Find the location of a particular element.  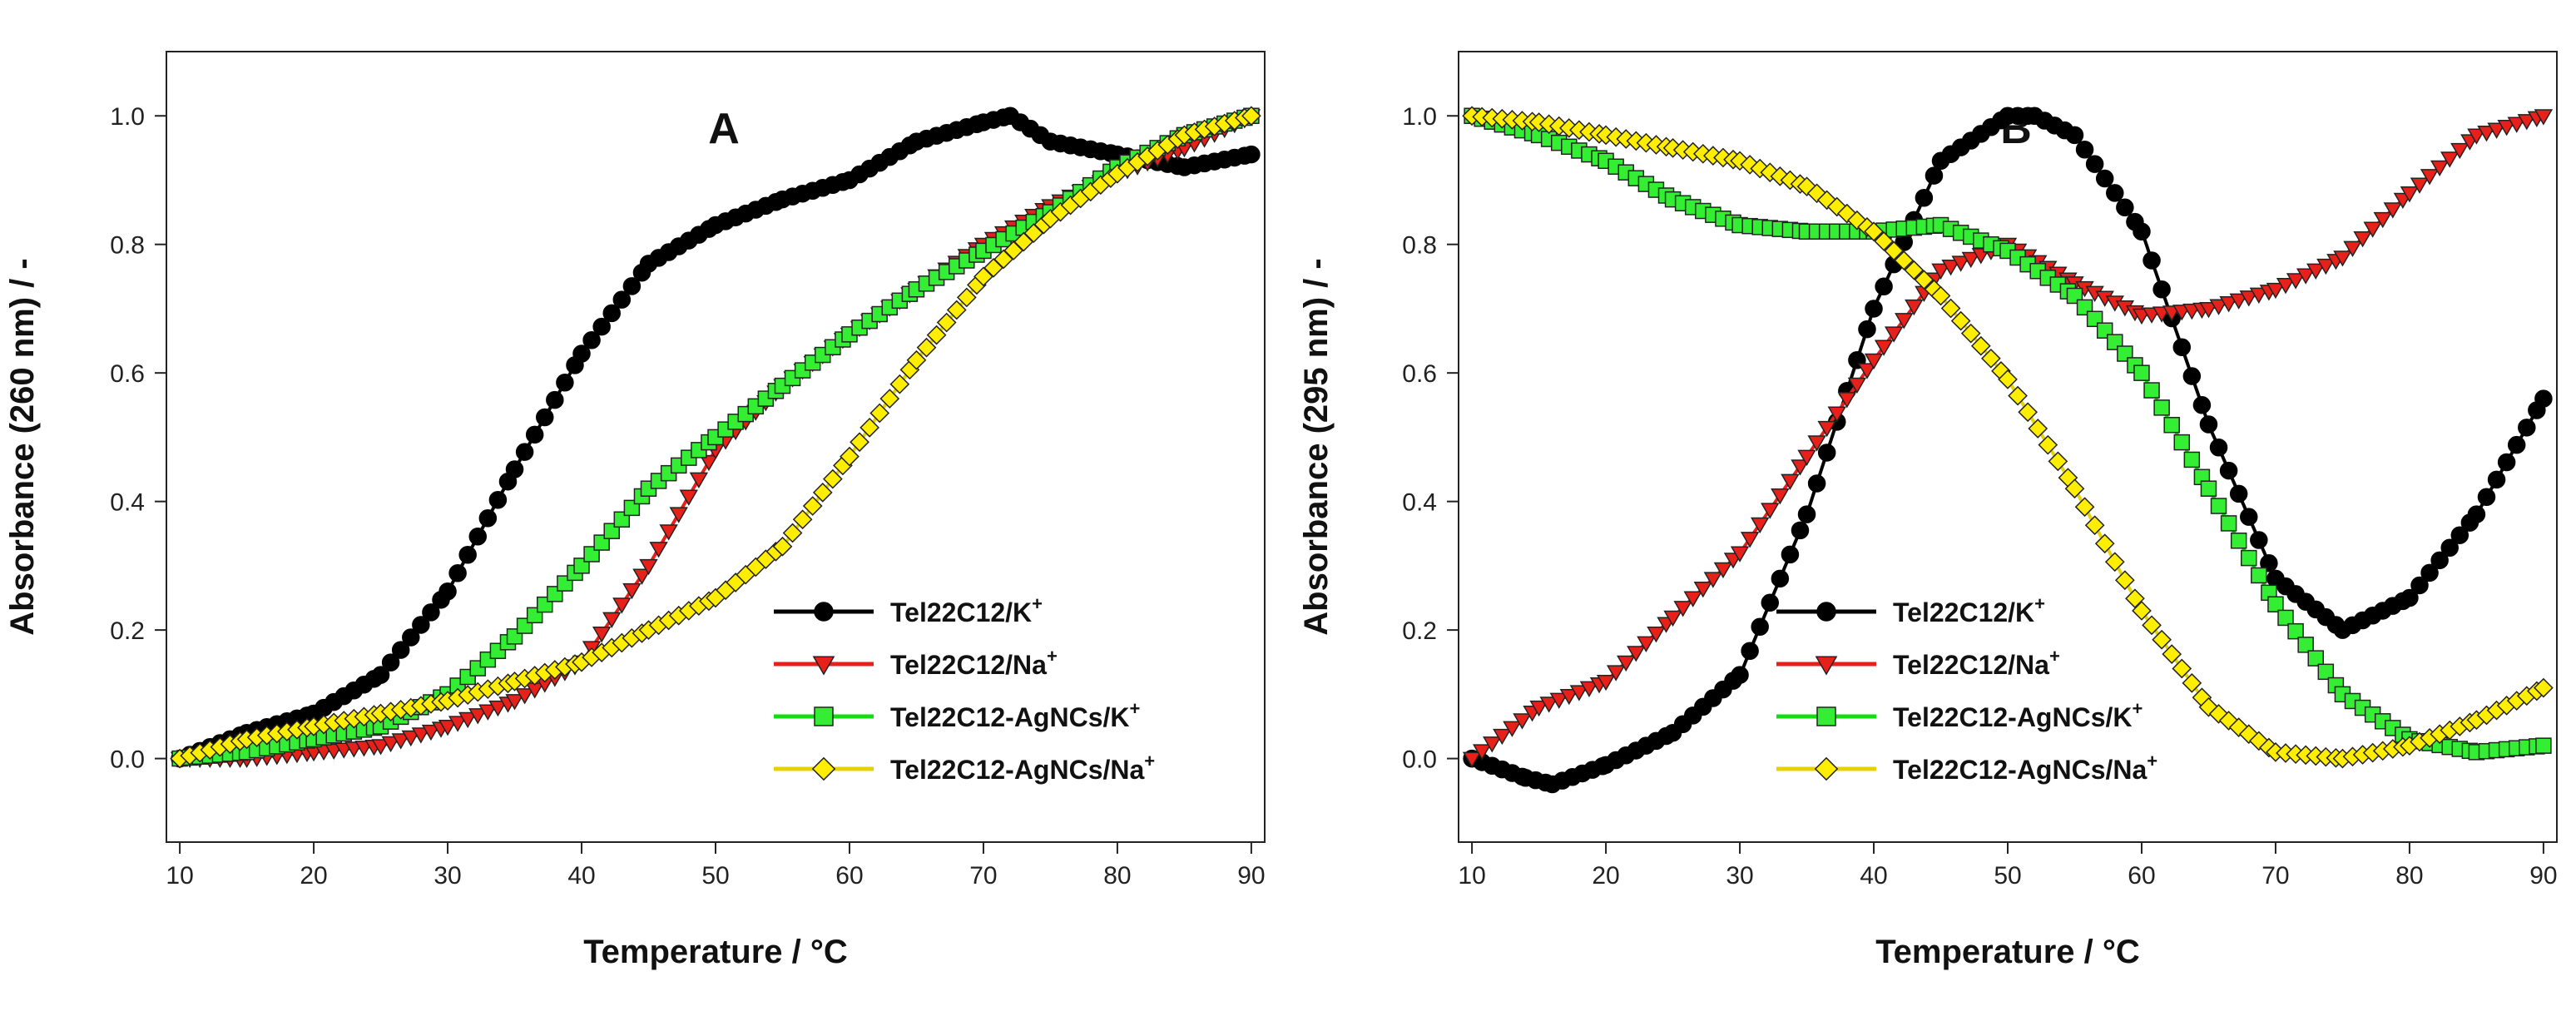

x-tick-label: 70 is located at coordinates (983, 876).